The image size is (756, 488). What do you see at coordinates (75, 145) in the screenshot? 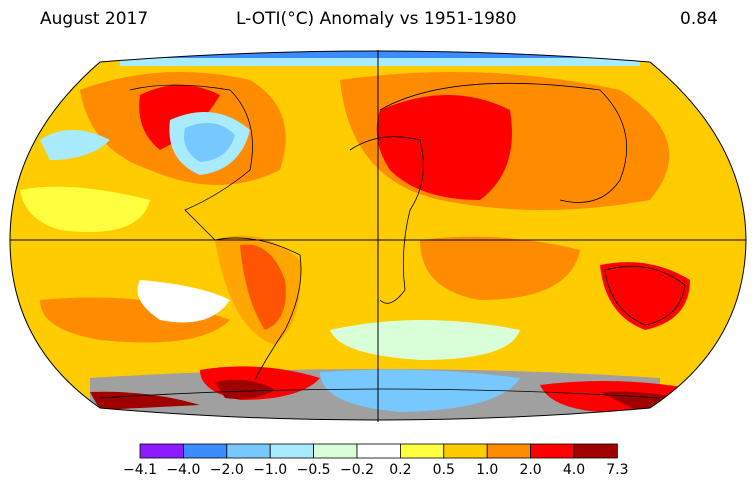
I see `nw-atlantic-cool` at bounding box center [75, 145].